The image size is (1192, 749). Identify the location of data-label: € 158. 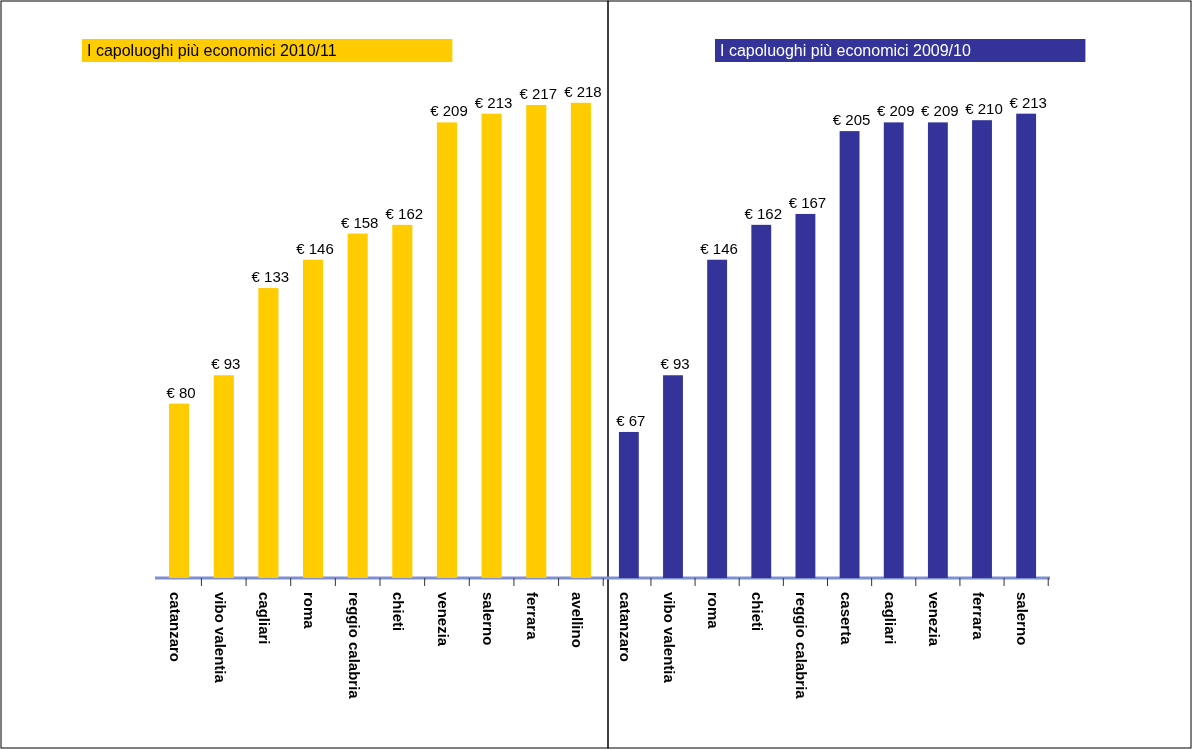
(359, 222).